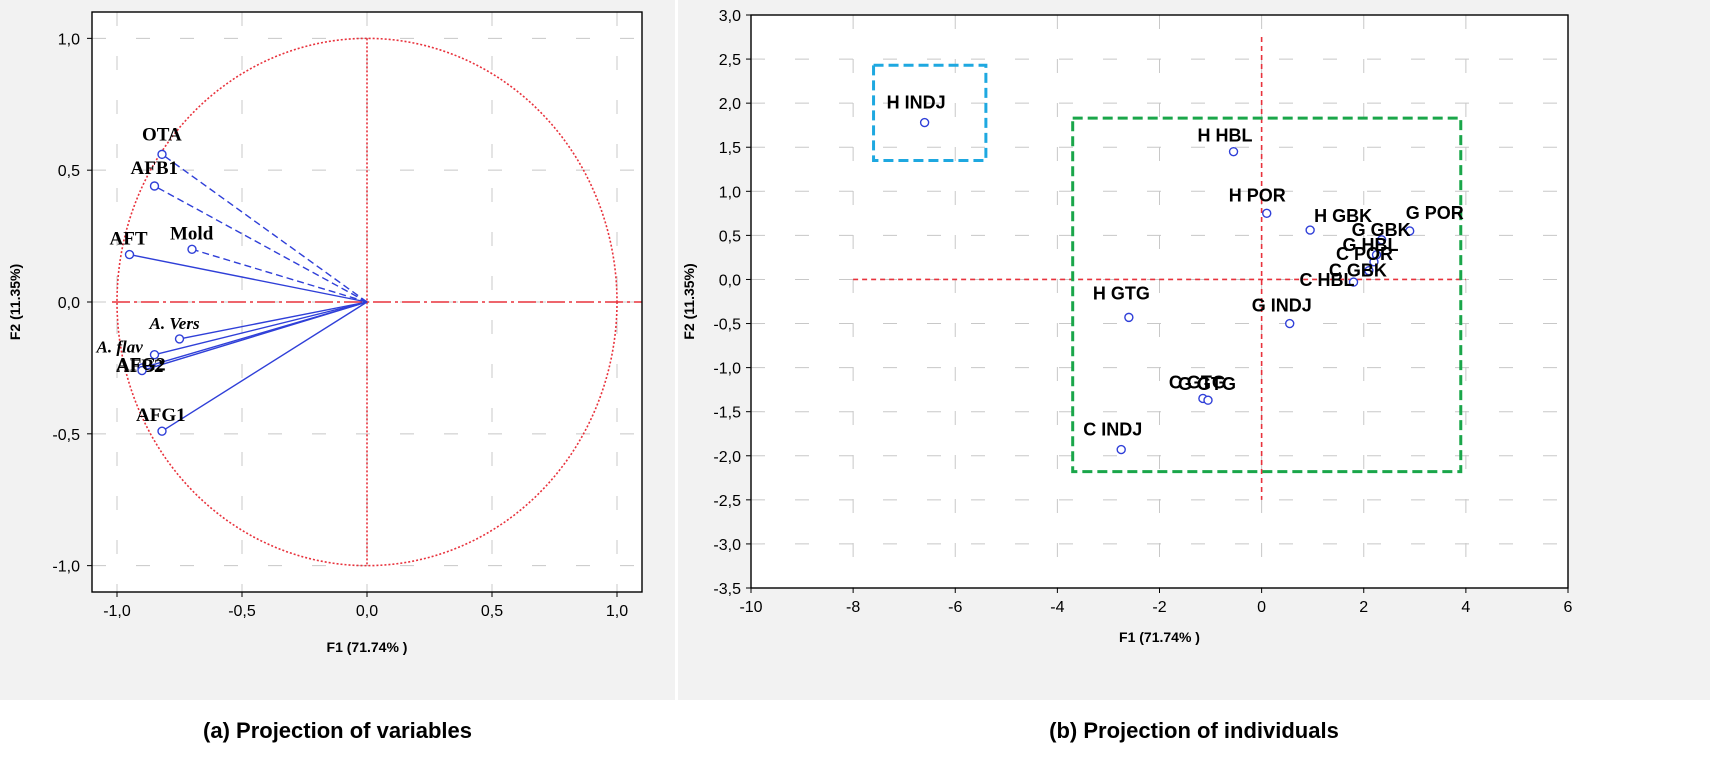 The height and width of the screenshot is (769, 1710). I want to click on individual-label: C GTG, so click(1197, 382).